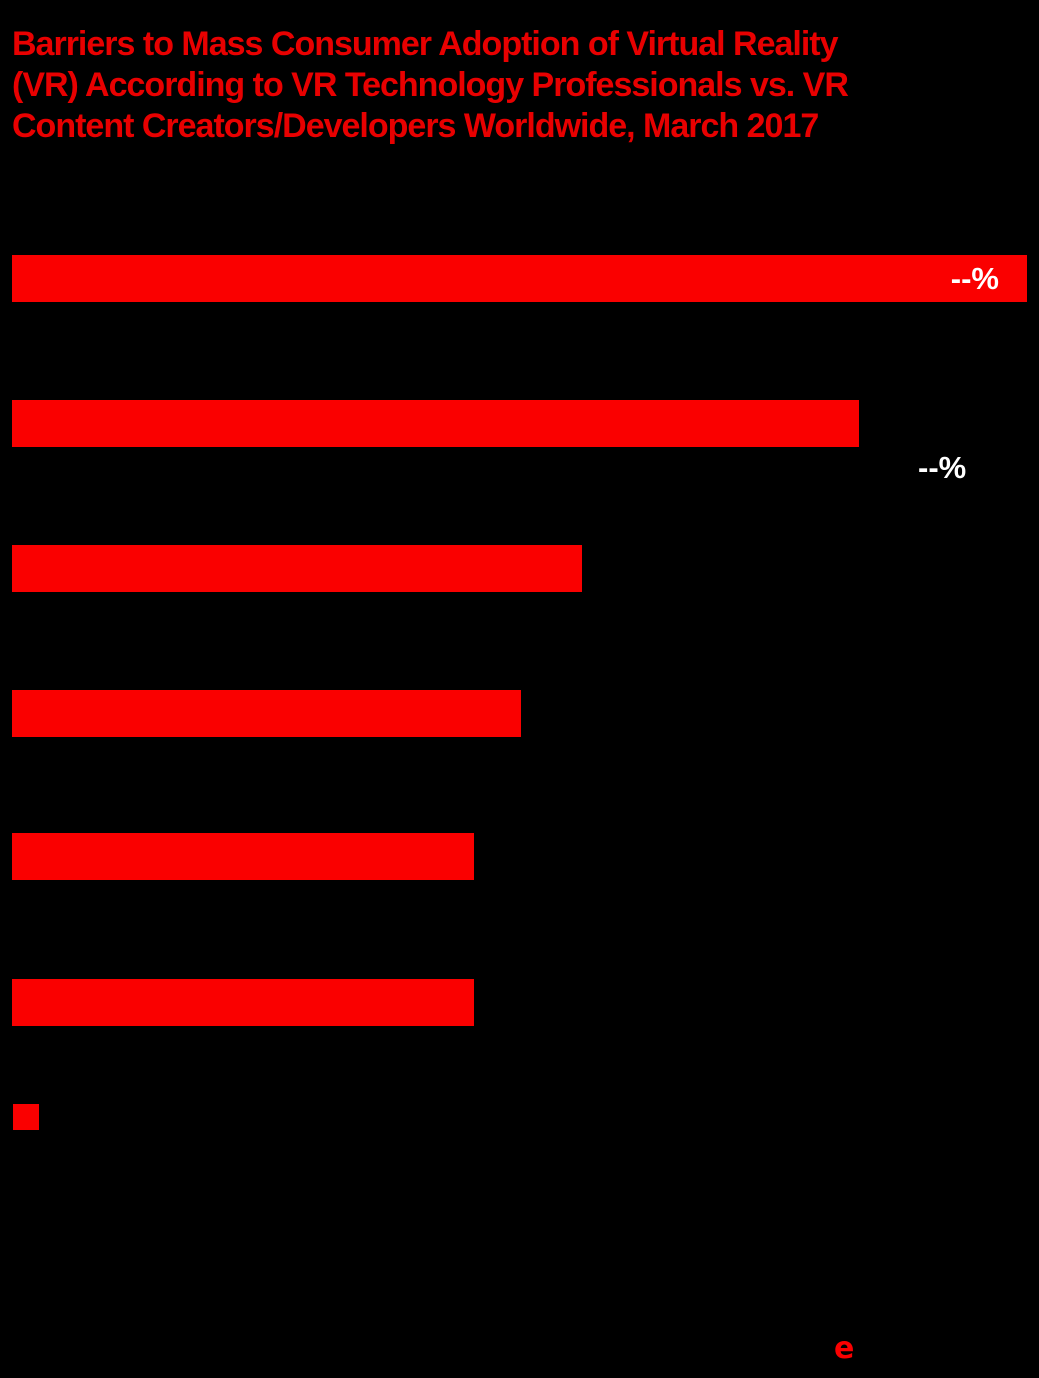  Describe the element at coordinates (942, 467) in the screenshot. I see `redacted-value-label: --%` at that location.